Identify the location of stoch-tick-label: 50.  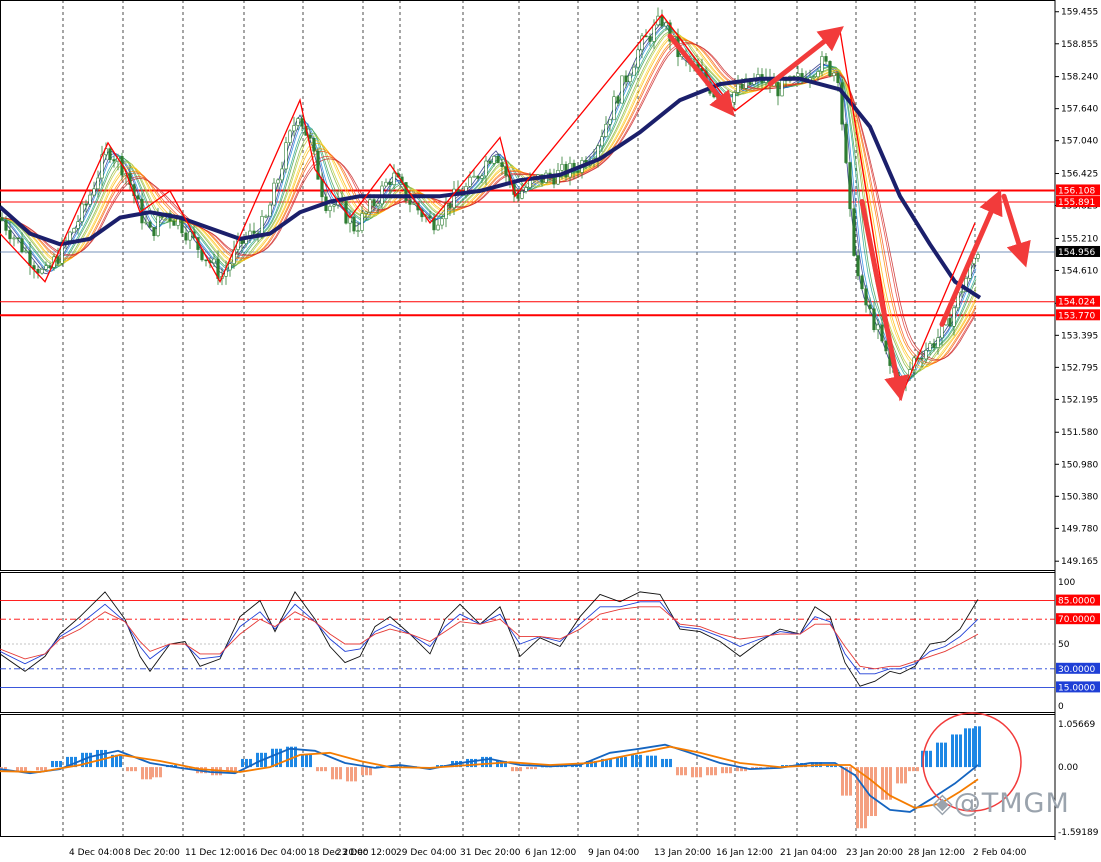
(1064, 645).